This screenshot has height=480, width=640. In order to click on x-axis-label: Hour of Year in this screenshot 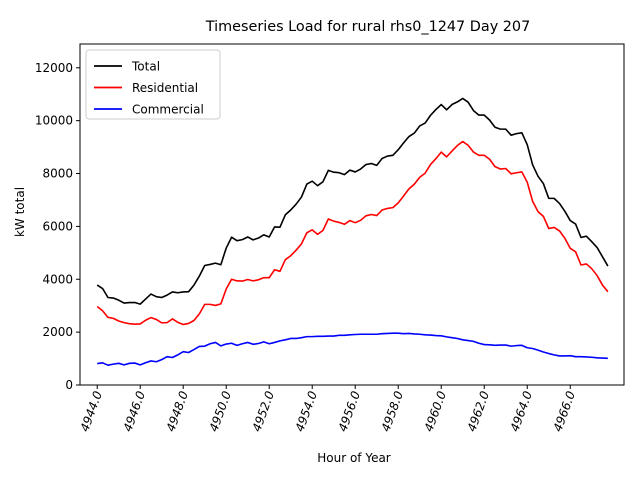, I will do `click(354, 458)`.